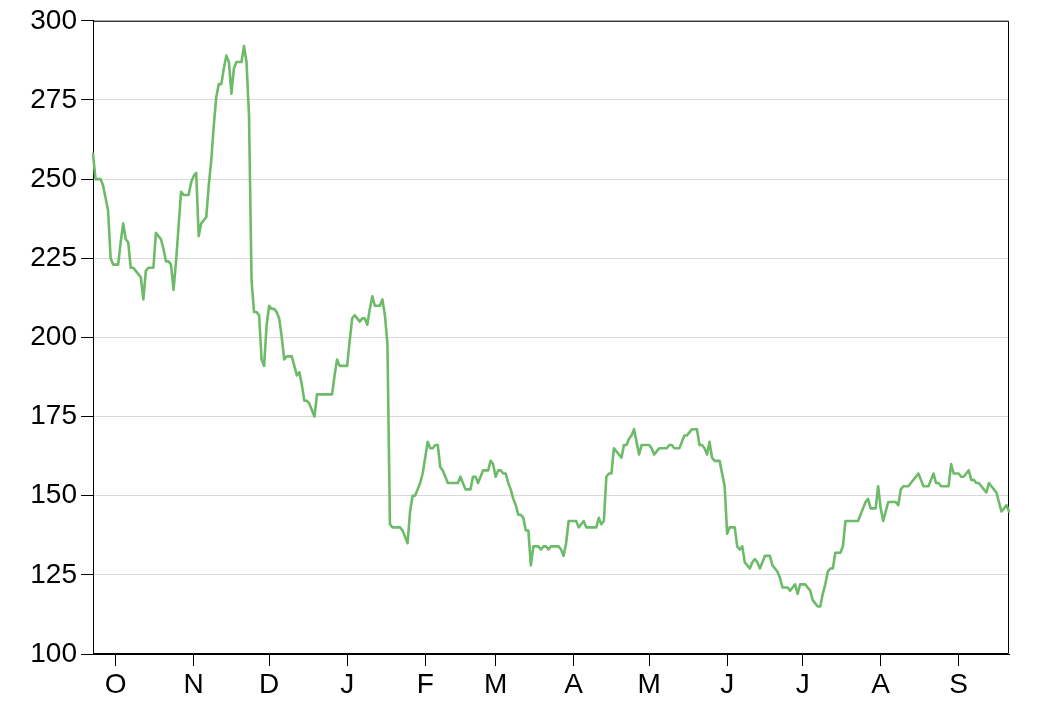 The image size is (1040, 708). Describe the element at coordinates (269, 683) in the screenshot. I see `x-tick-label: D` at that location.